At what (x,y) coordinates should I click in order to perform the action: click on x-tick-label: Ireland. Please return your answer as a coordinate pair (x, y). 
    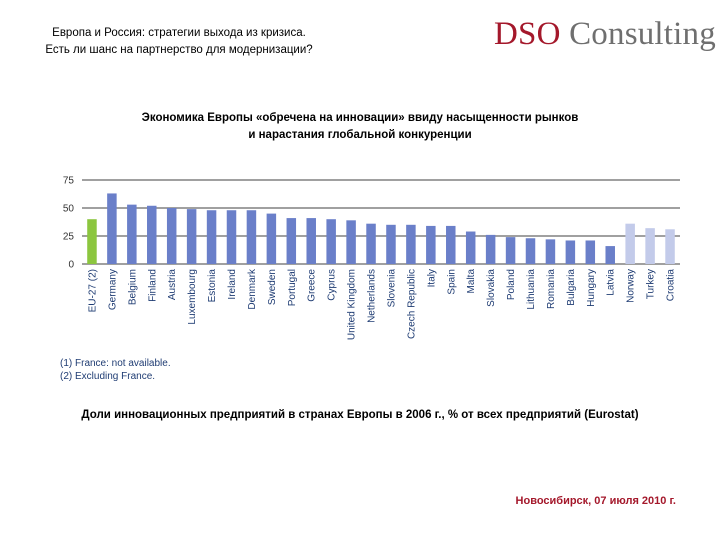
    Looking at the image, I should click on (232, 284).